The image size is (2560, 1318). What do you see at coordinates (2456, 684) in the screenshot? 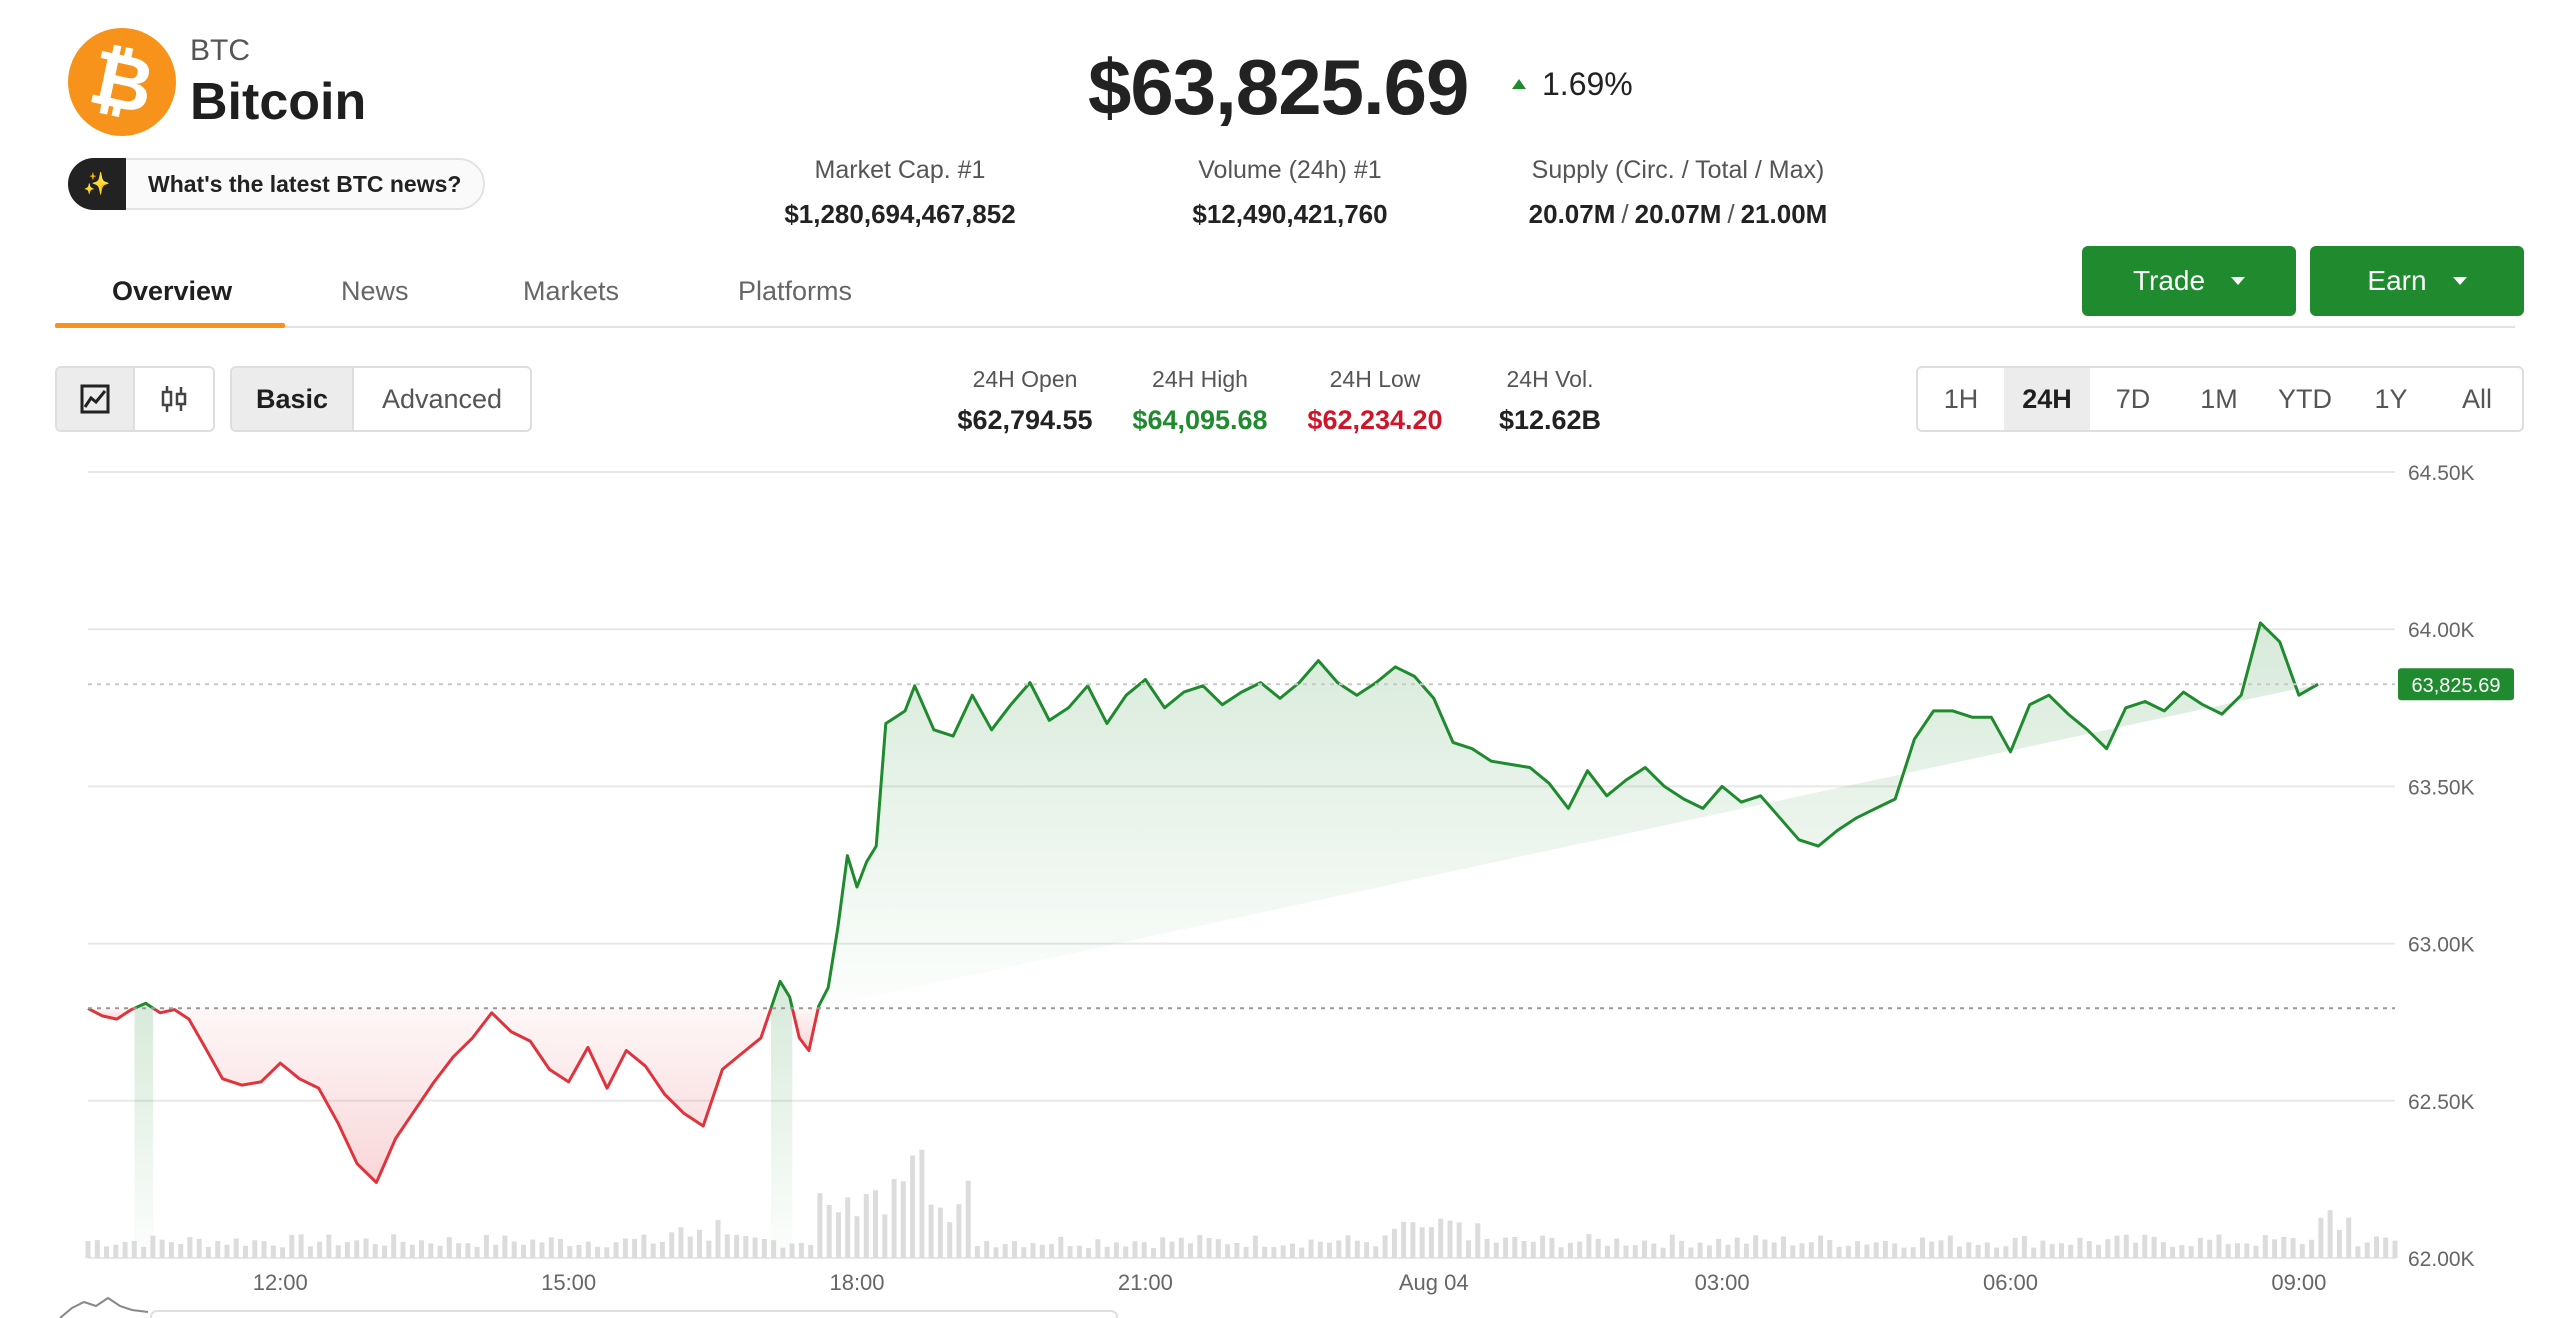
I see `current-price-tag` at bounding box center [2456, 684].